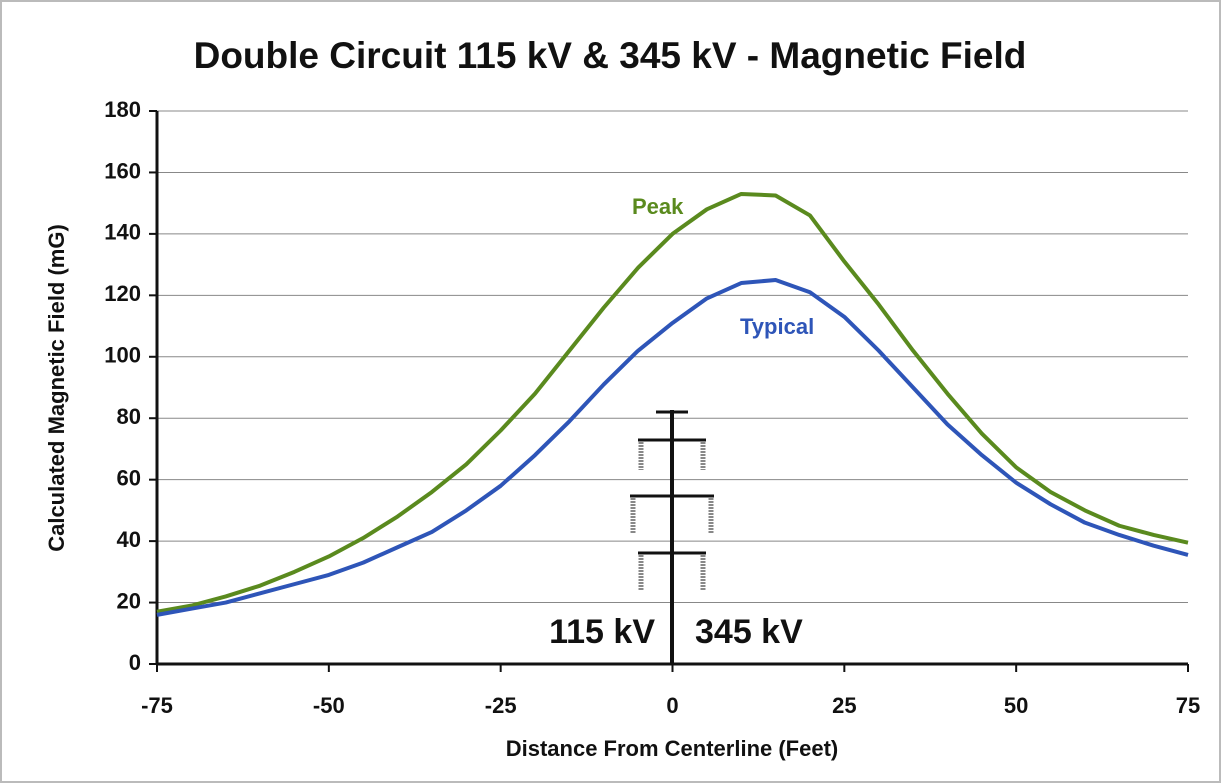  Describe the element at coordinates (129, 416) in the screenshot. I see `y-tick-label: 80` at that location.